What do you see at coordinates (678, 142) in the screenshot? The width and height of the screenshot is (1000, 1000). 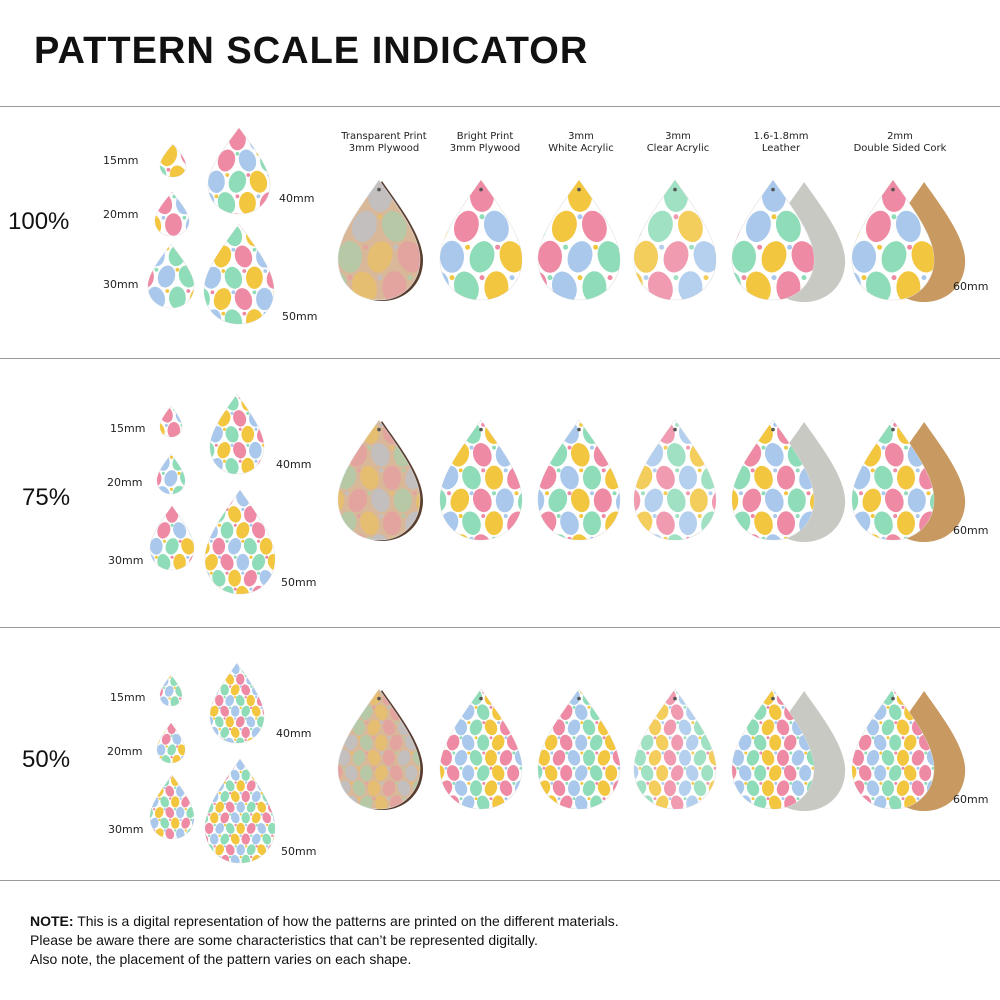 I see `material-label-clear-acrylic: 3mm Clear Acrylic` at bounding box center [678, 142].